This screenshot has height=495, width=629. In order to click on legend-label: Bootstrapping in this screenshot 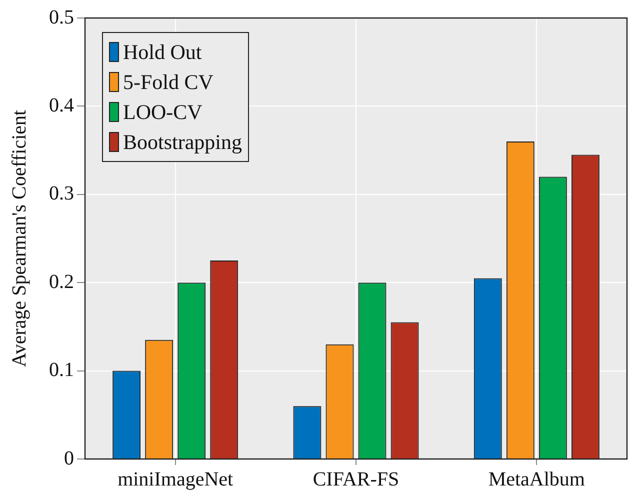, I will do `click(182, 142)`.